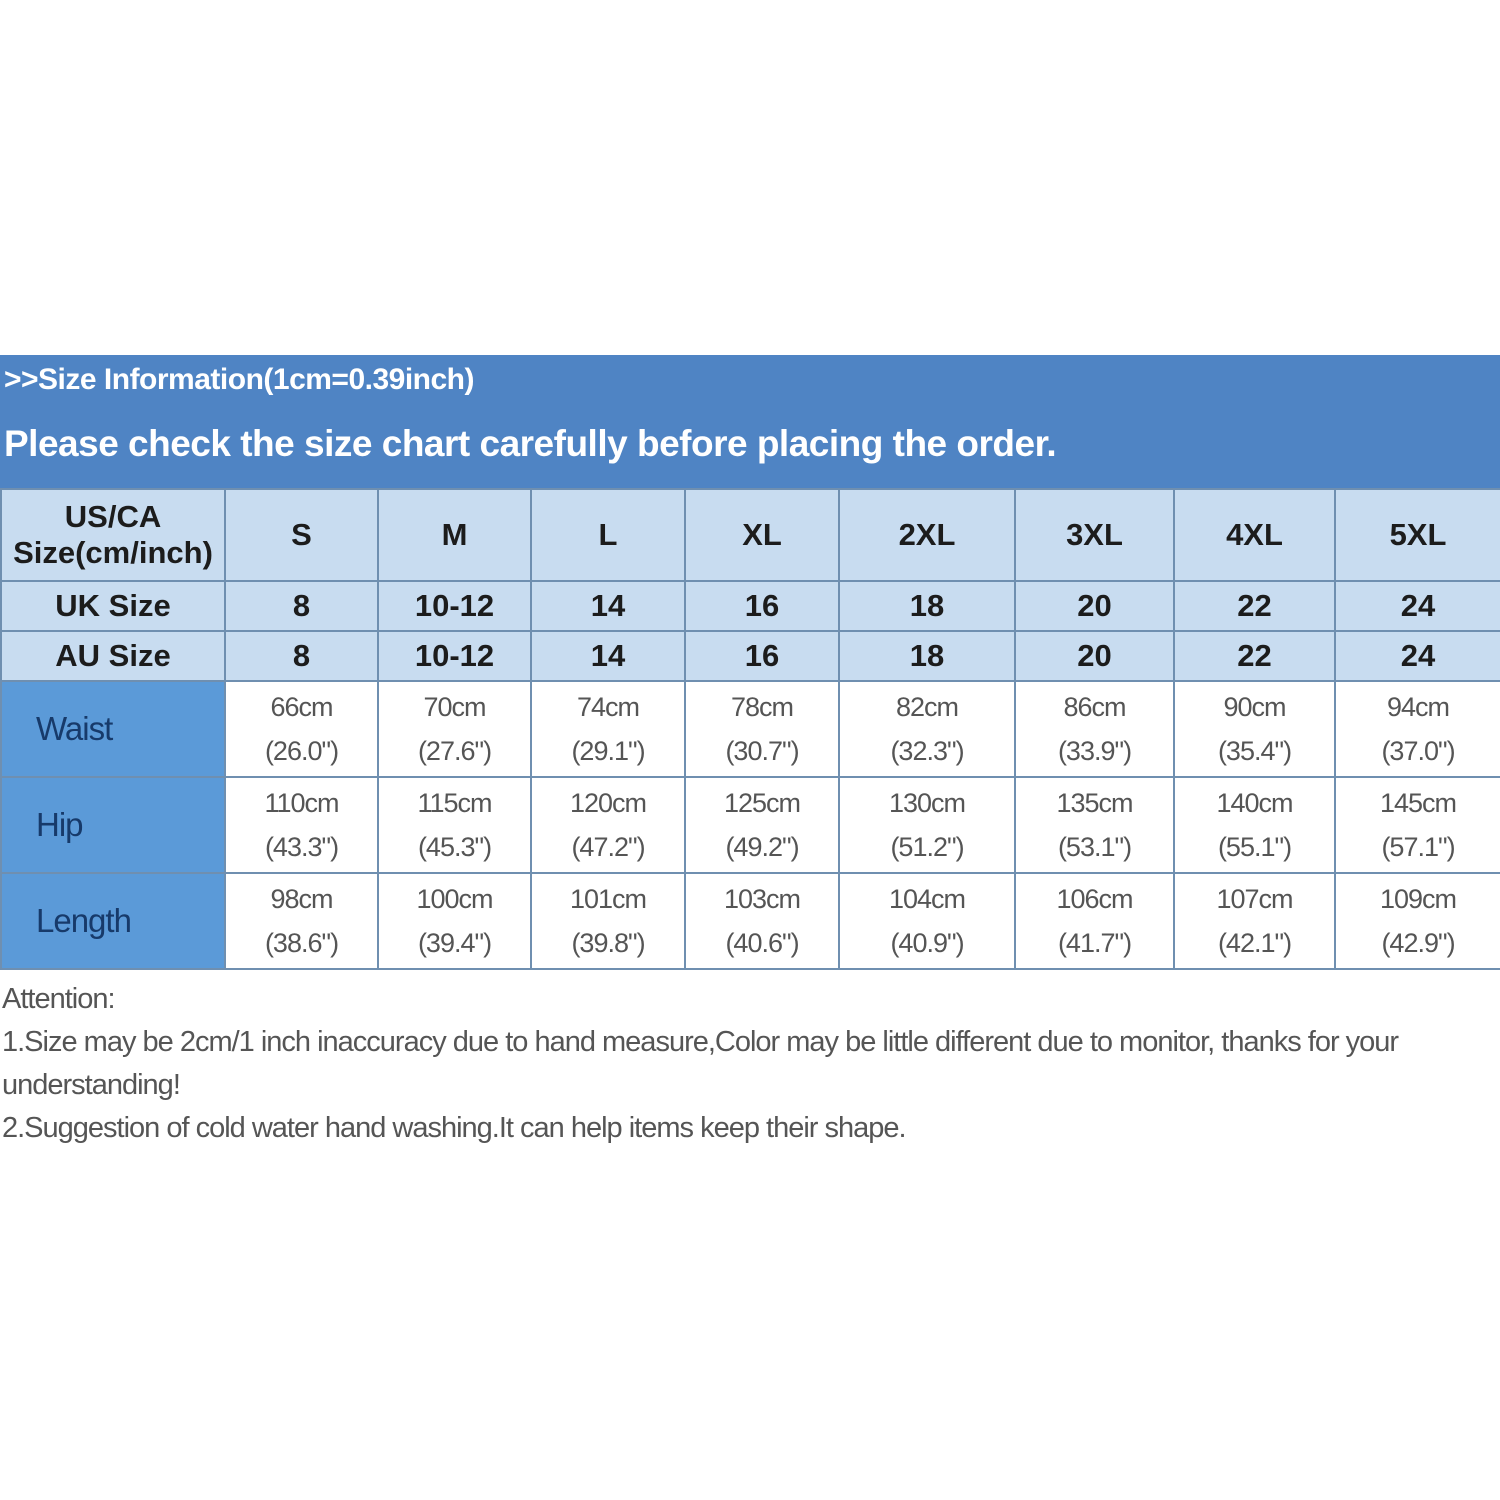  I want to click on measurement-cell: 86cm (33.9"), so click(1094, 729).